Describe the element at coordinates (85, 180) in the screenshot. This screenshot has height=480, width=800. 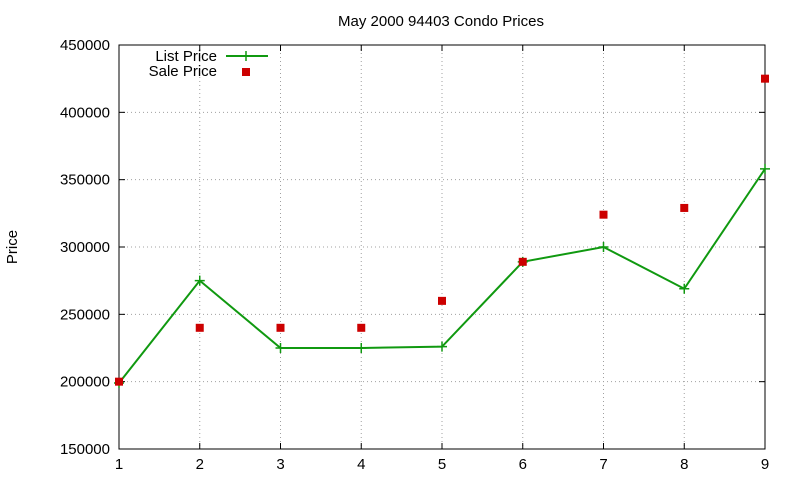
I see `y-tick-label: 350000` at that location.